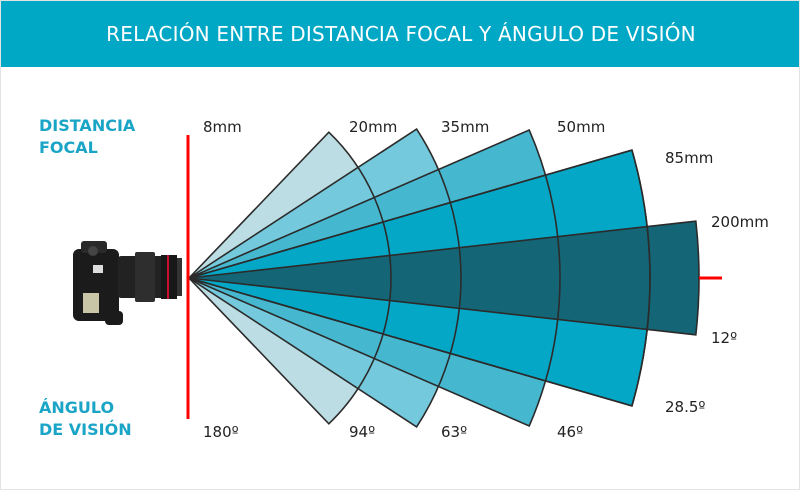 The width and height of the screenshot is (800, 490). I want to click on focal-label: 50mm, so click(581, 127).